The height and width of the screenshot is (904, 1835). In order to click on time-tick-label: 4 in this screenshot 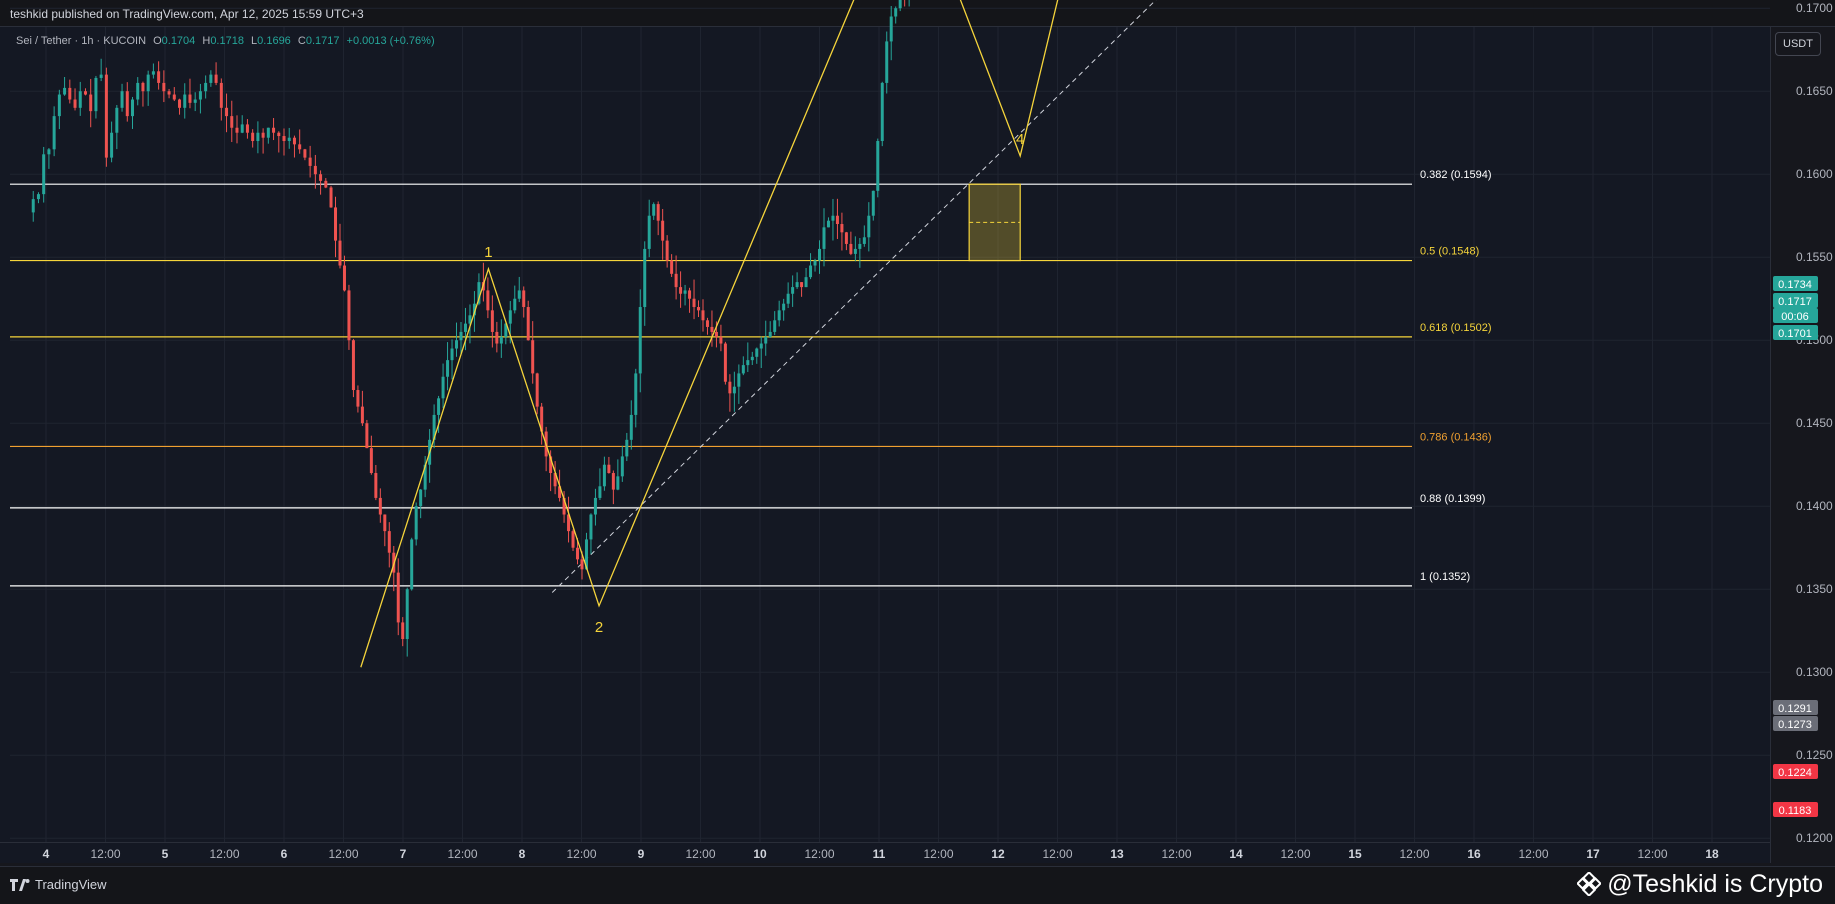, I will do `click(46, 854)`.